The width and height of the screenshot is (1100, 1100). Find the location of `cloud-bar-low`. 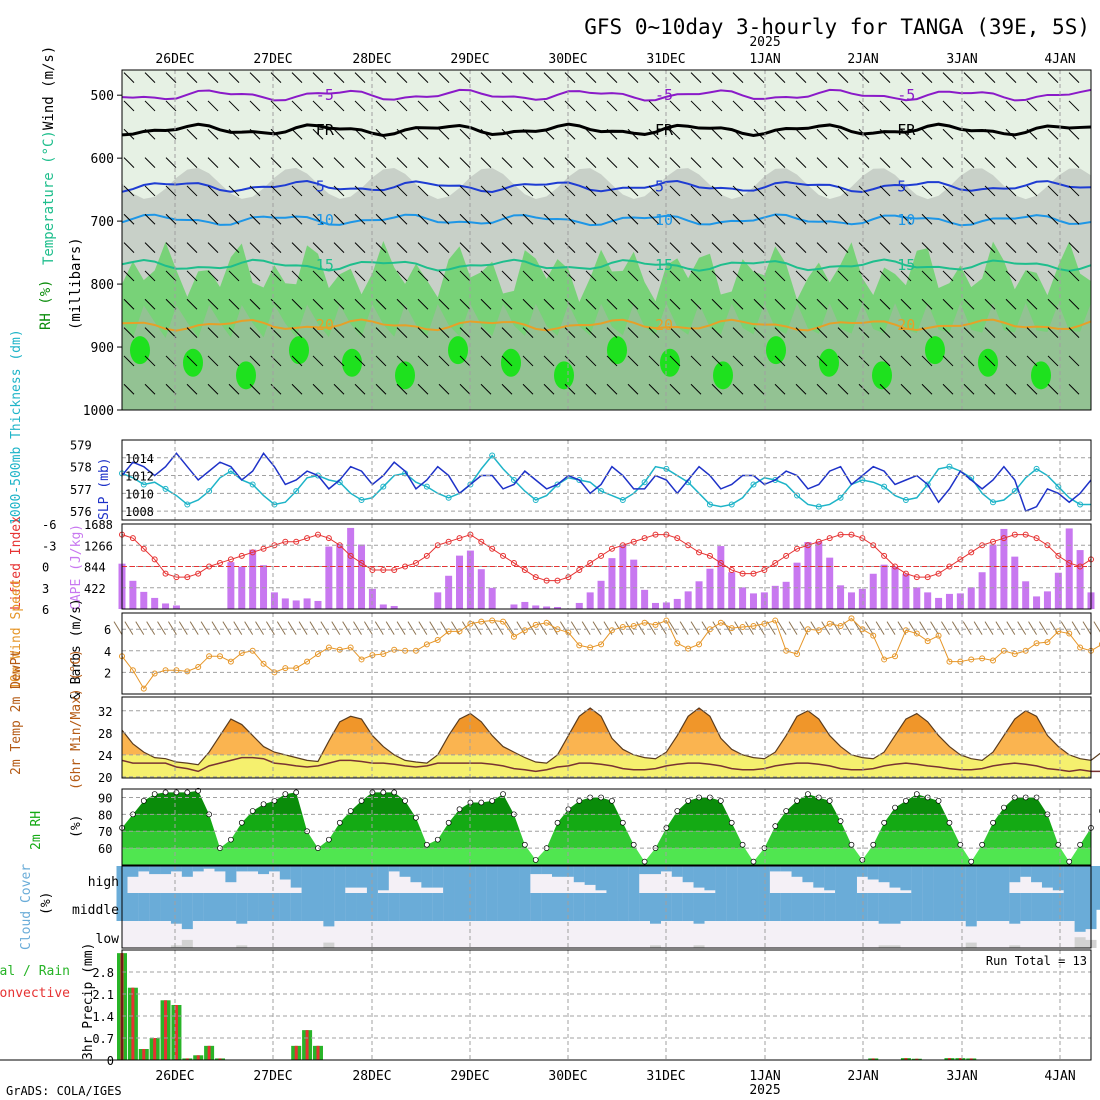

cloud-bar-low is located at coordinates (187, 925).